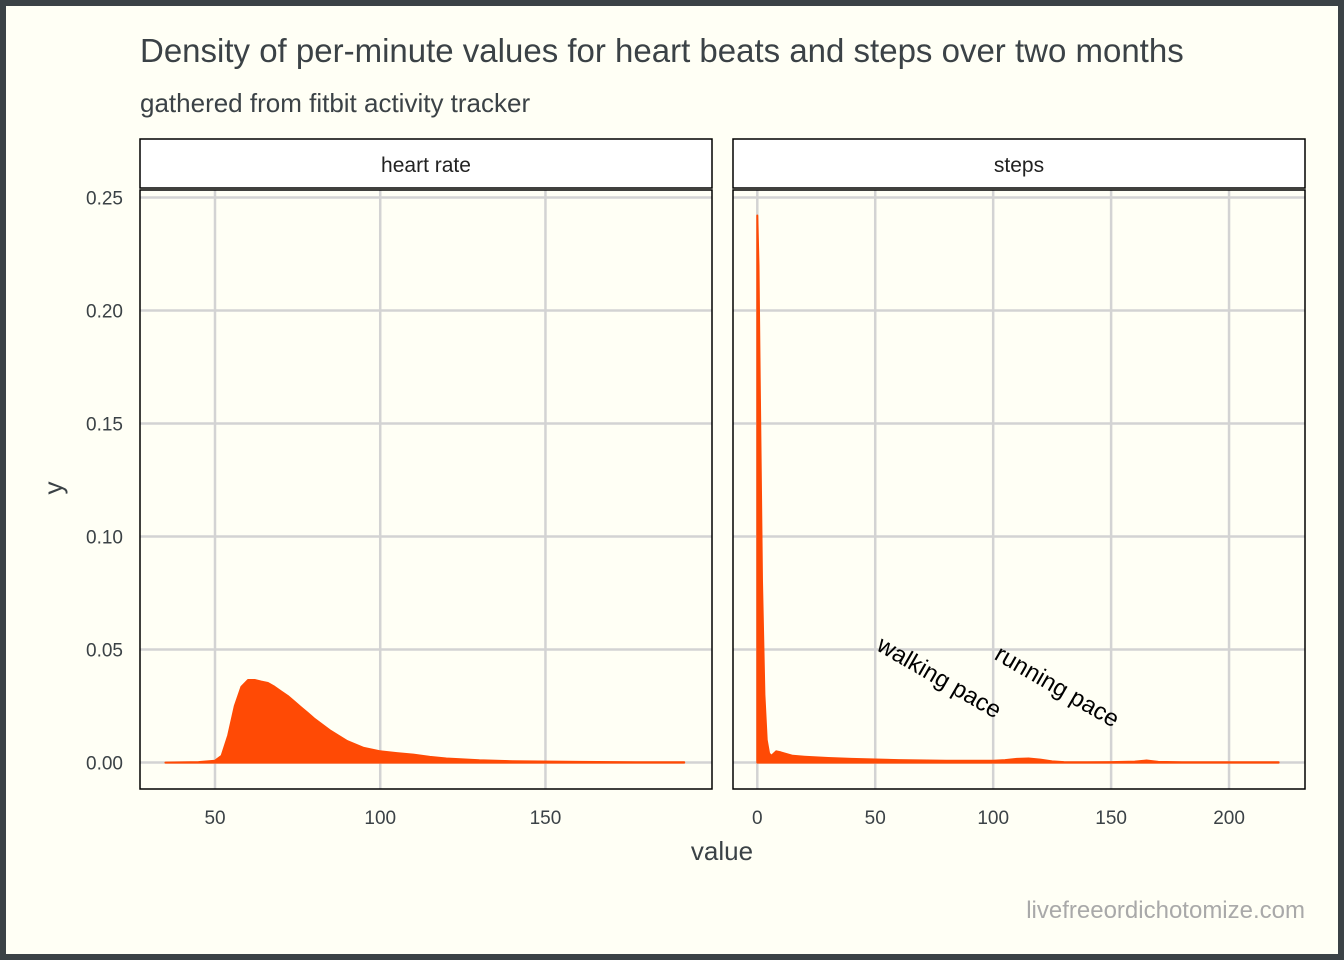 This screenshot has width=1344, height=960. What do you see at coordinates (757, 818) in the screenshot?
I see `x-tick-label: 0` at bounding box center [757, 818].